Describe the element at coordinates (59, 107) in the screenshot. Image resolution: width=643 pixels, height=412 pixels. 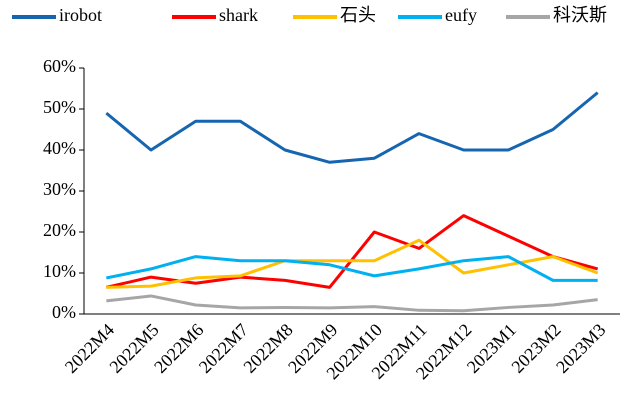
I see `y-tick-label: 50%` at that location.